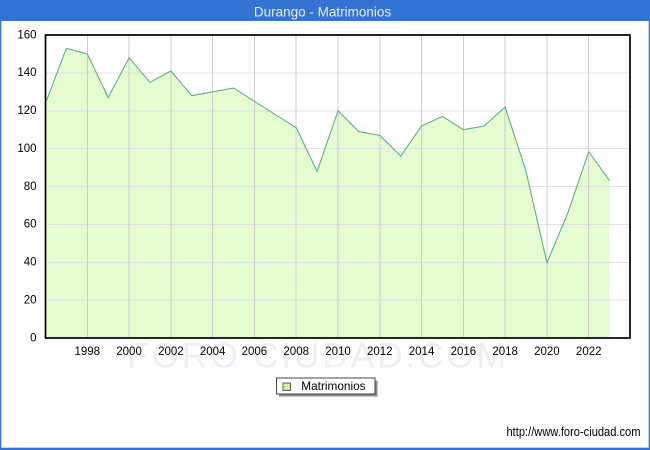  I want to click on svg-text: 1998, so click(87, 352).